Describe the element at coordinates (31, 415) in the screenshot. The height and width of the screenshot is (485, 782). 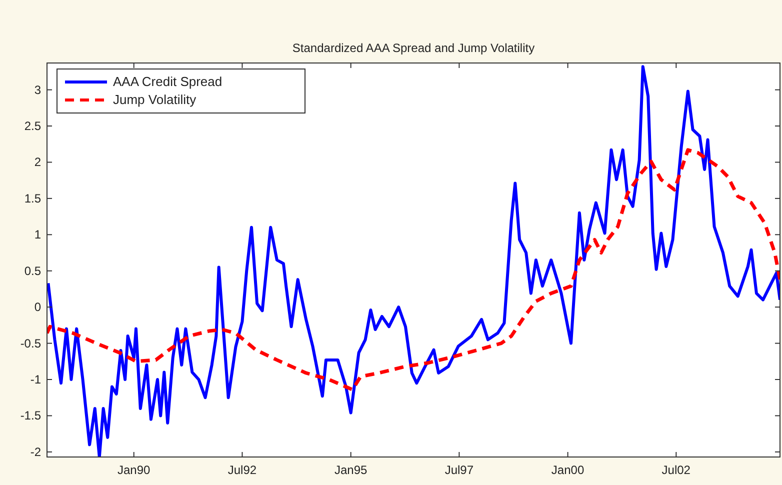
I see `y-tick-label: -1.5` at that location.